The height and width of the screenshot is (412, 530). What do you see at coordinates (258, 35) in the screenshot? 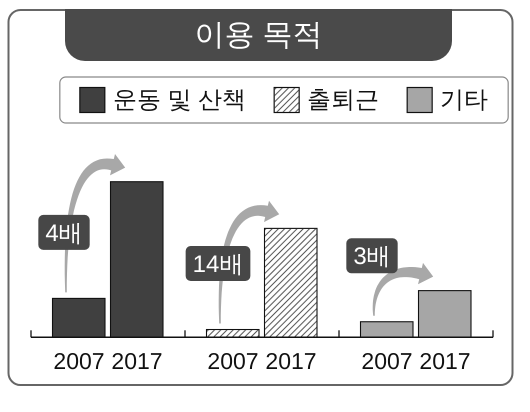
I see `chart-title: 이용 목적` at bounding box center [258, 35].